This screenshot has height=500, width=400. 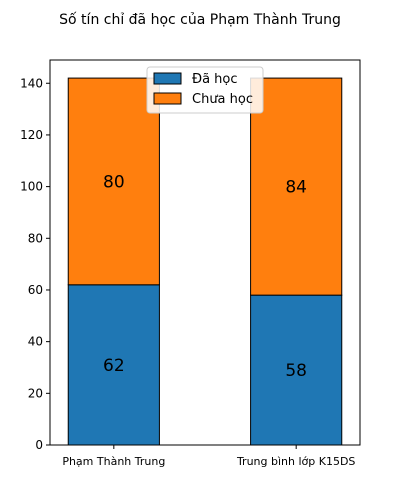 I want to click on x-tick-label: Phạm Thành Trung, so click(x=113, y=461).